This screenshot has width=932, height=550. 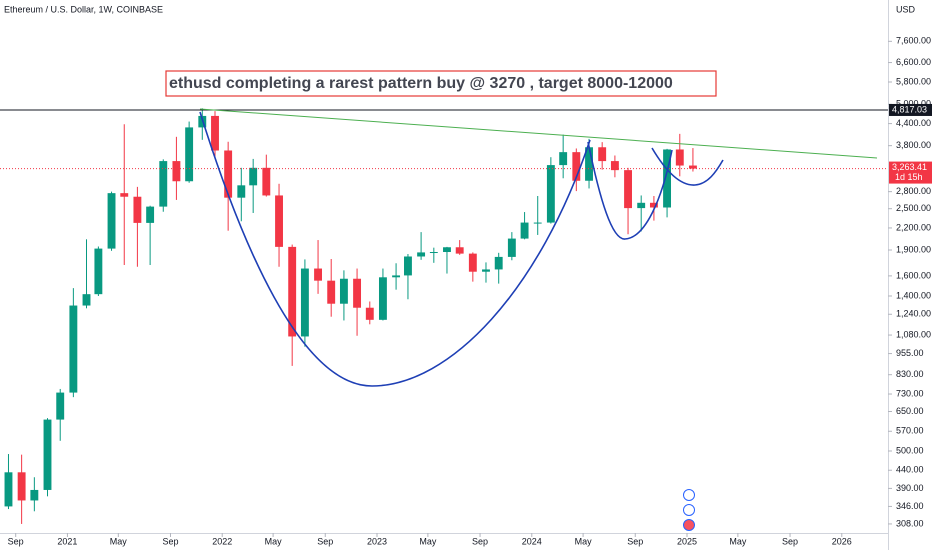 What do you see at coordinates (910, 393) in the screenshot?
I see `y-tick-label: 730.00` at bounding box center [910, 393].